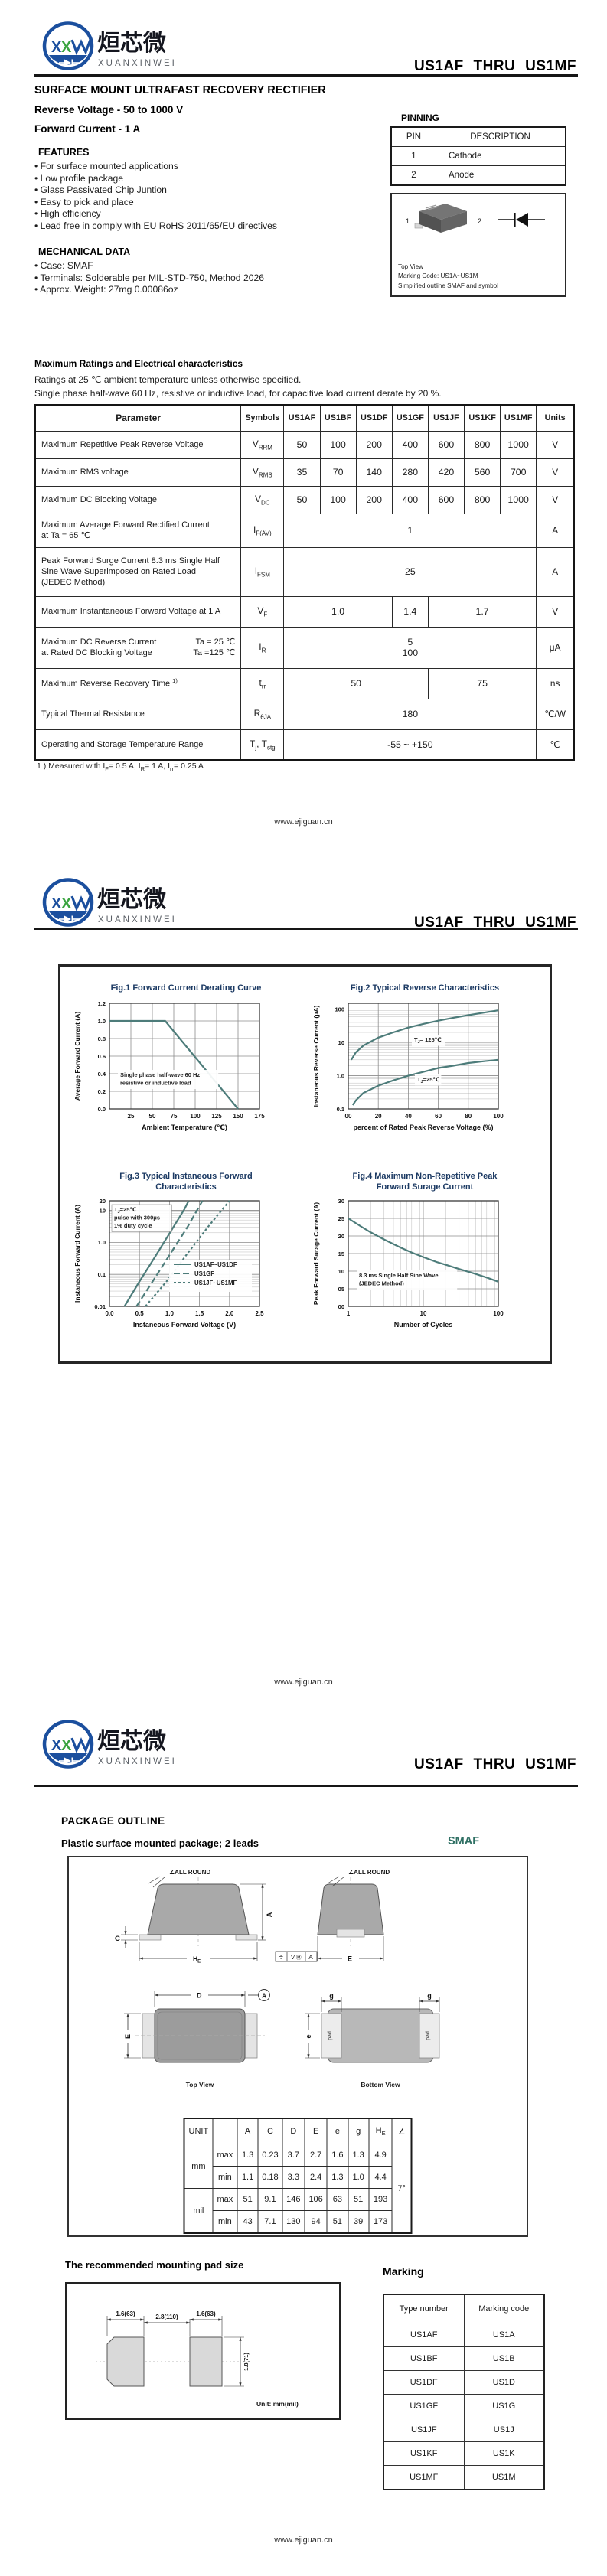 The height and width of the screenshot is (2576, 607). What do you see at coordinates (170, 1313) in the screenshot?
I see `x-tick-label: 1.0` at bounding box center [170, 1313].